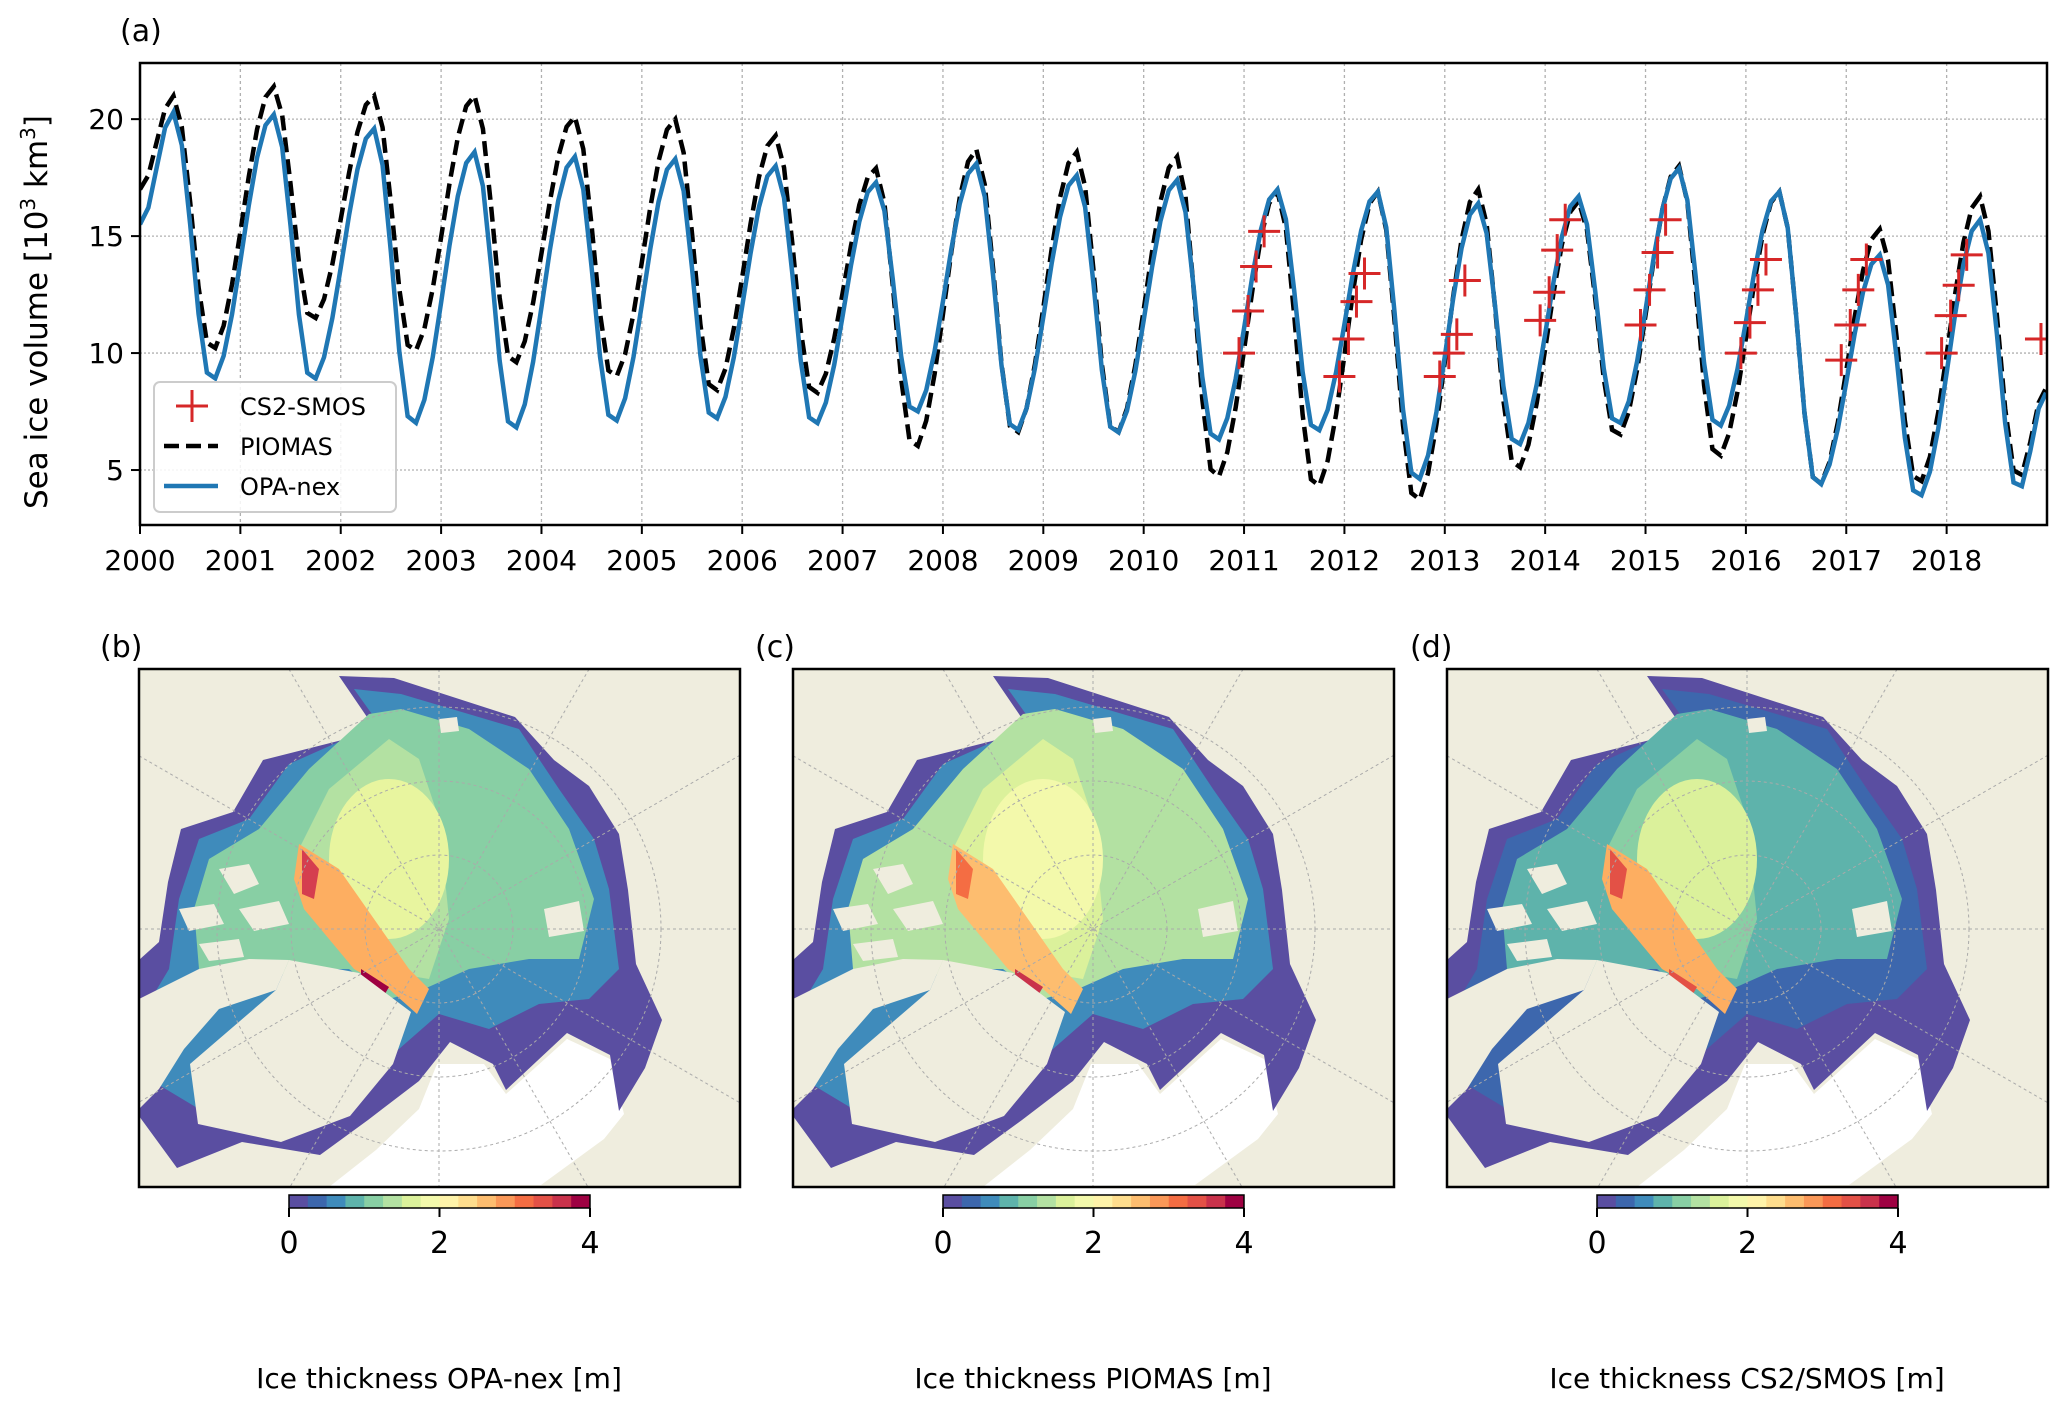 The image size is (2067, 1416). What do you see at coordinates (775, 647) in the screenshot?
I see `panel-label-c: (c)` at bounding box center [775, 647].